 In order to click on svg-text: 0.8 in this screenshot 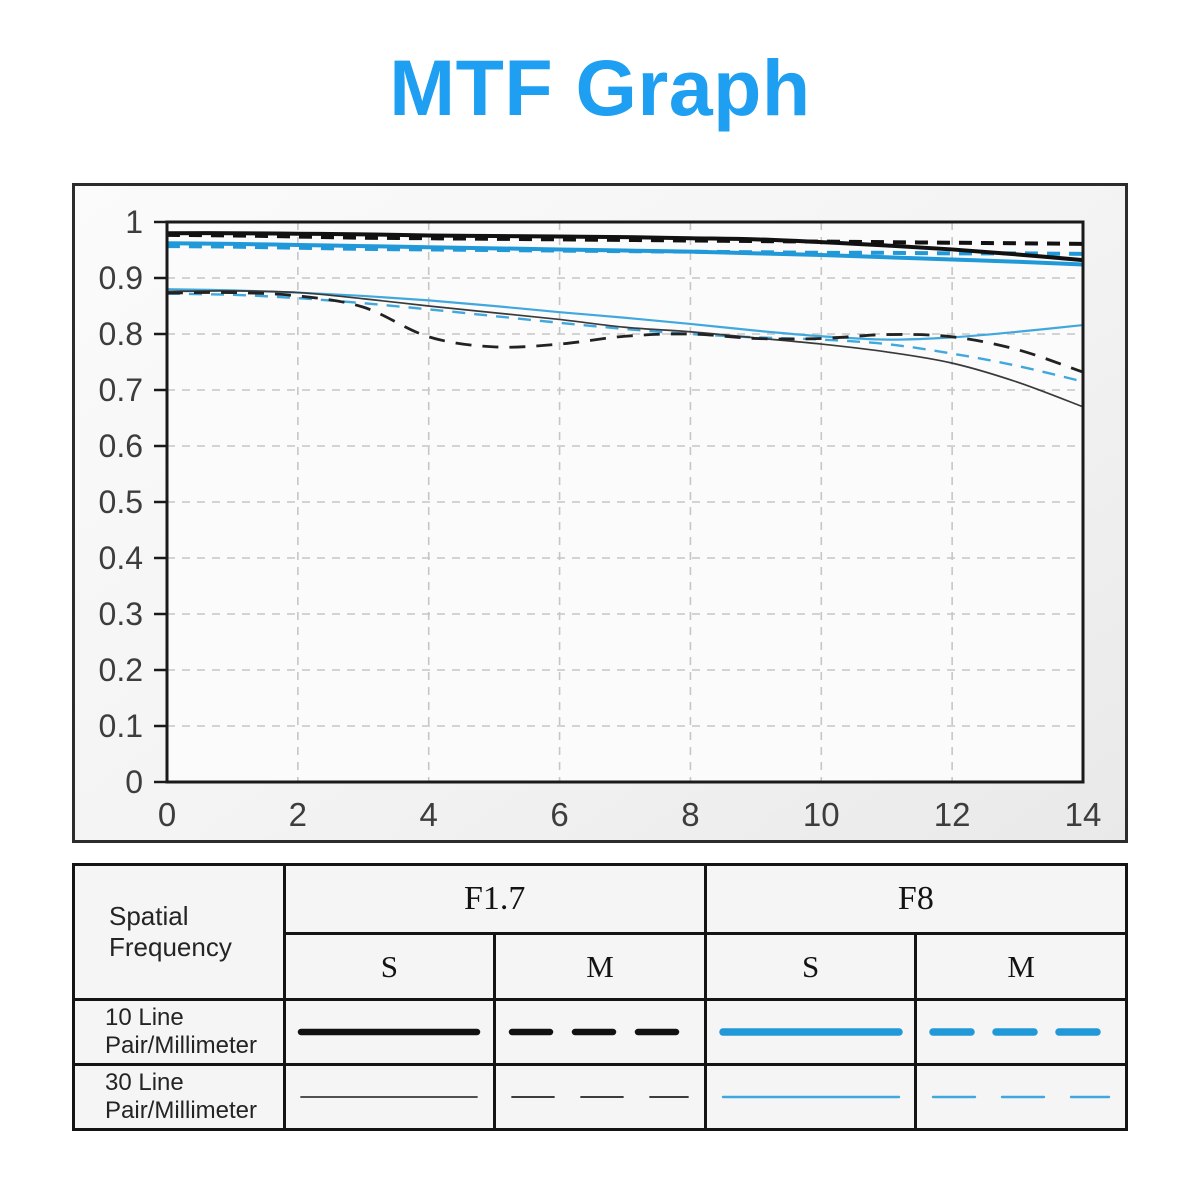, I will do `click(121, 334)`.